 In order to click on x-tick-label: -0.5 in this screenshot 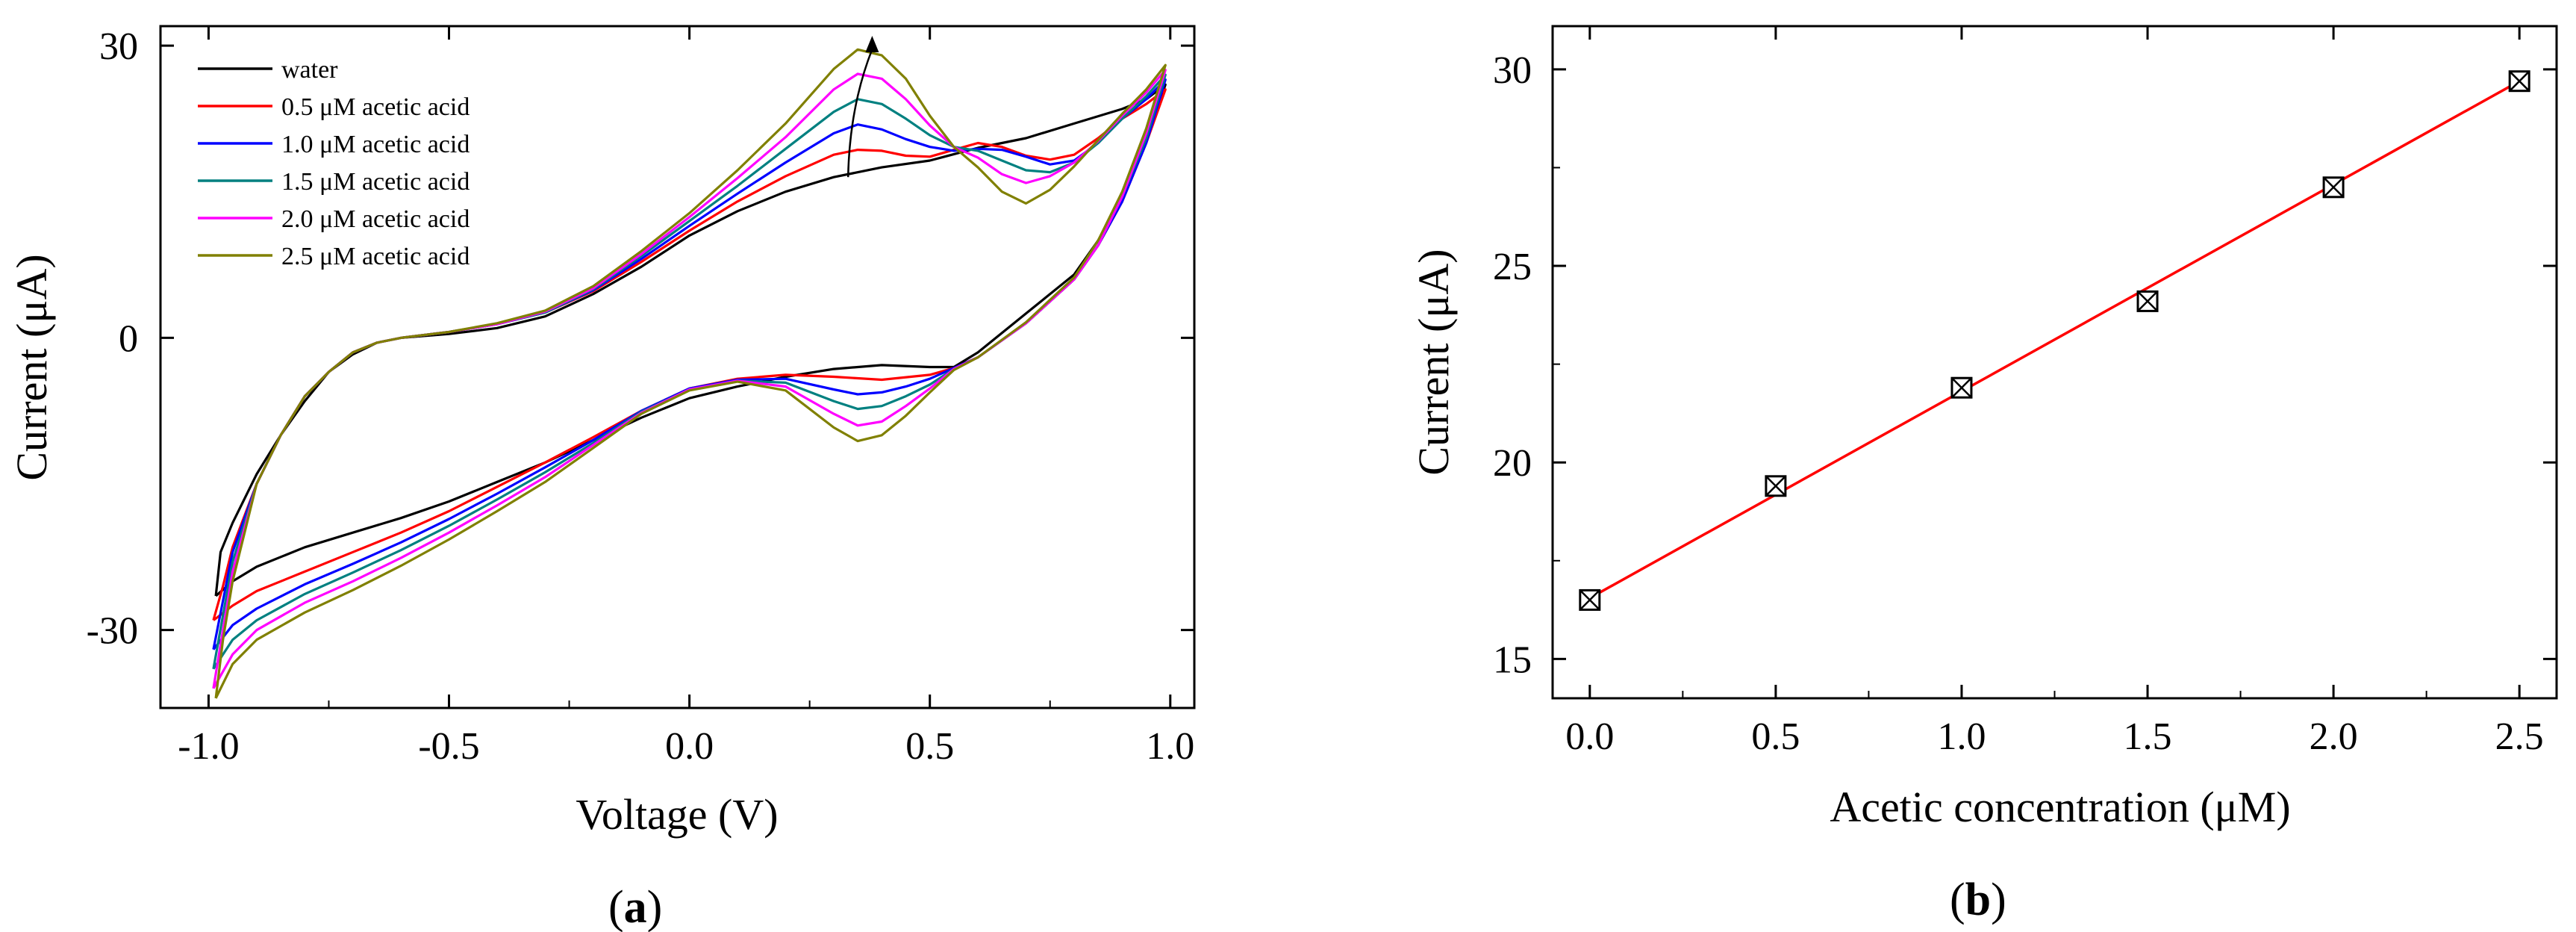, I will do `click(448, 746)`.